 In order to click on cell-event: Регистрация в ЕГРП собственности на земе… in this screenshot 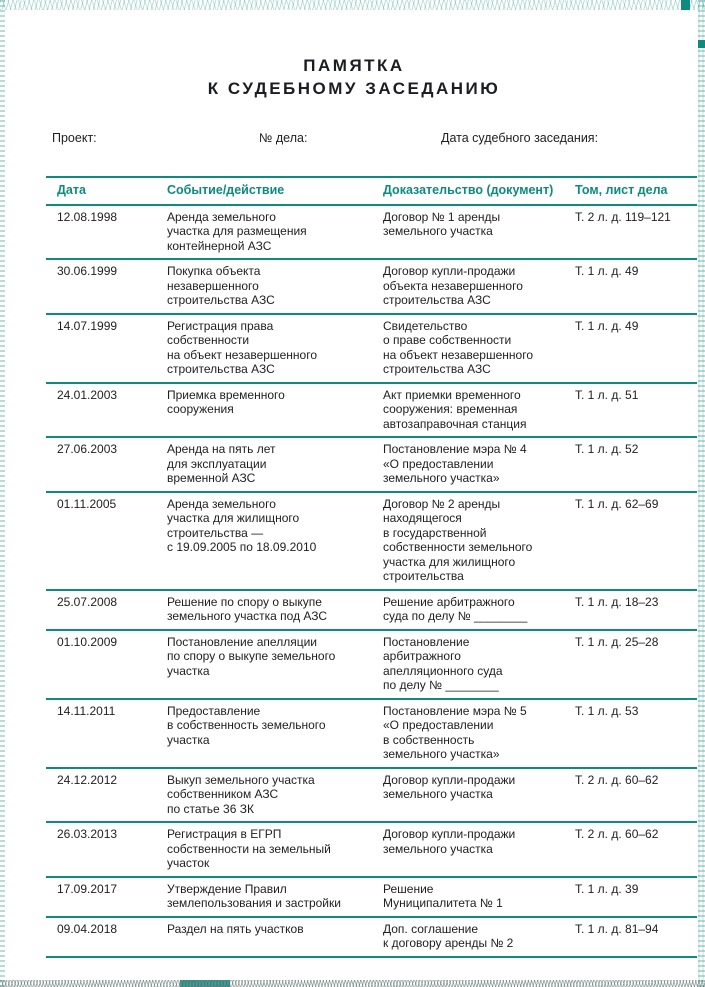, I will do `click(275, 849)`.